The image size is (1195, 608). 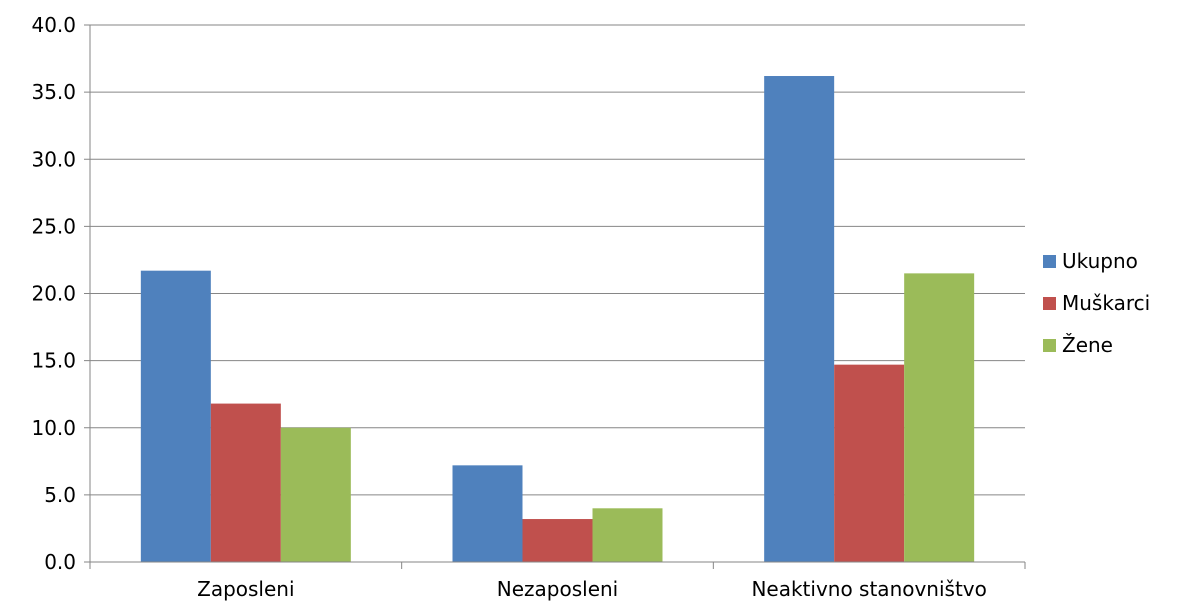 I want to click on category-label: Nezaposleni, so click(x=557, y=589).